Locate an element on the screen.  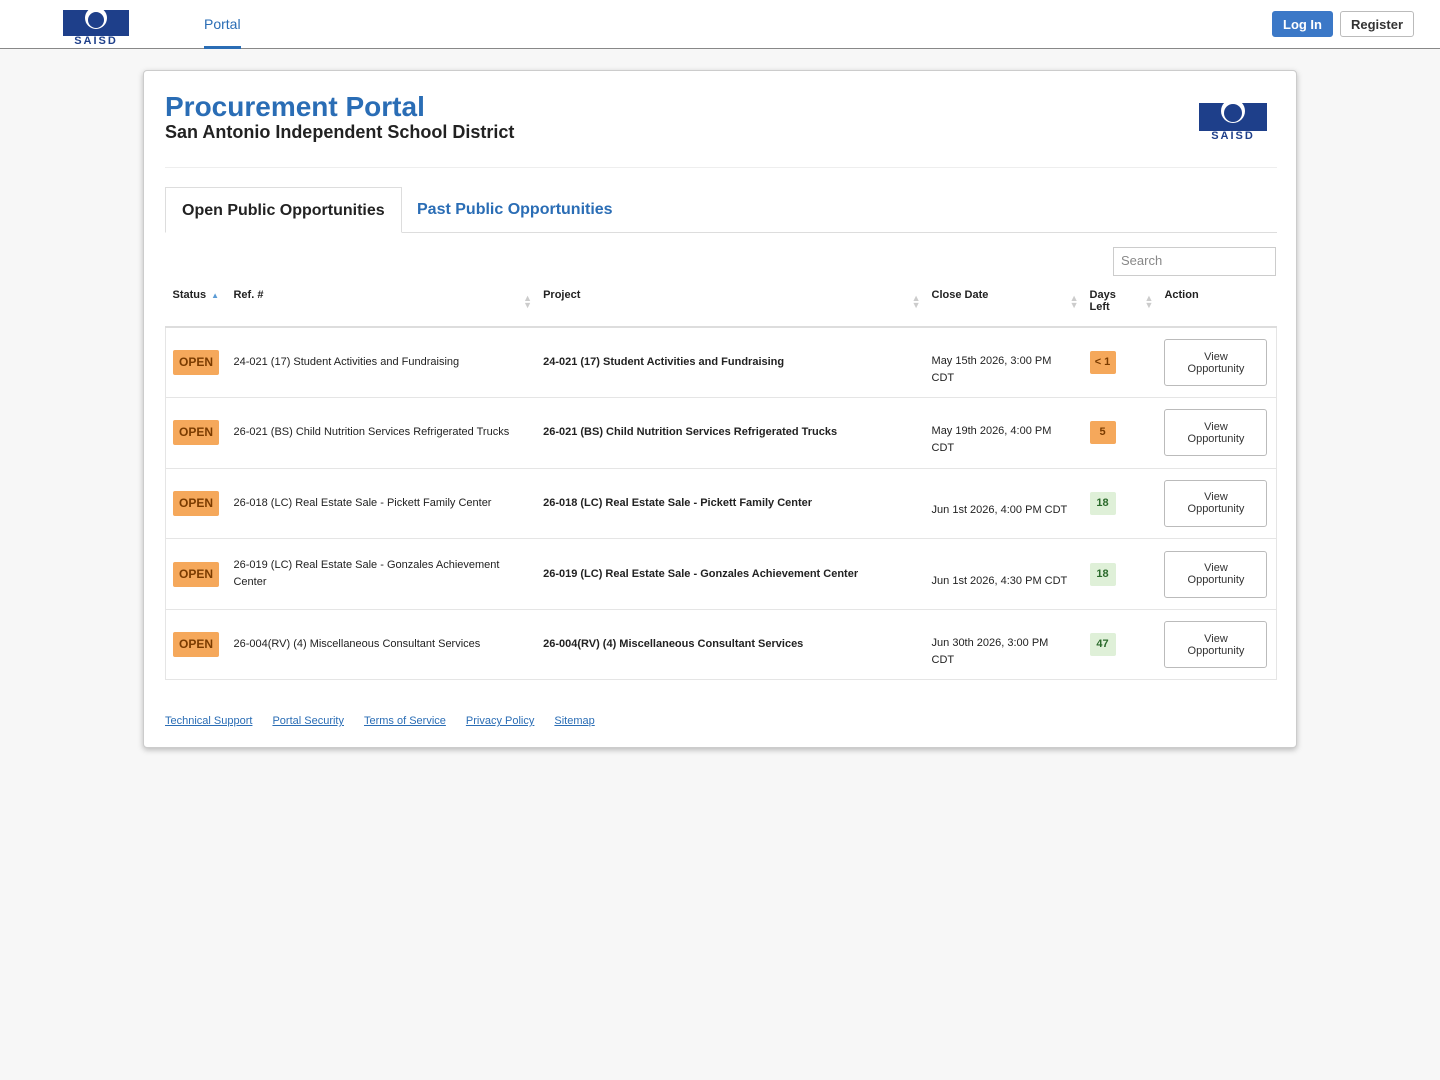
column-header: Status ▲ is located at coordinates (196, 304).